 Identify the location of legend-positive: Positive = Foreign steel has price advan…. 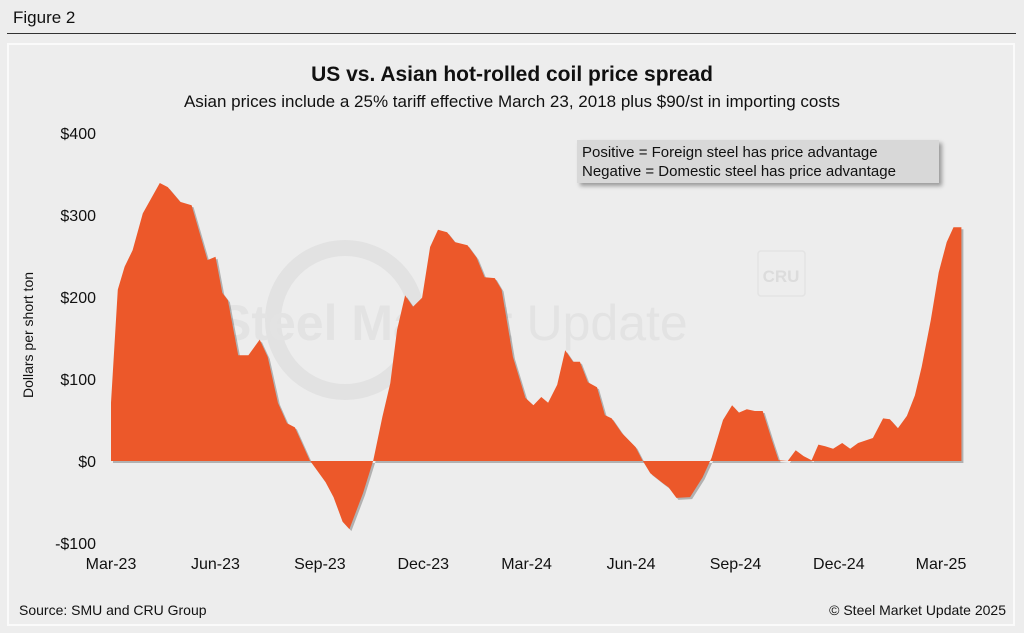
(730, 152).